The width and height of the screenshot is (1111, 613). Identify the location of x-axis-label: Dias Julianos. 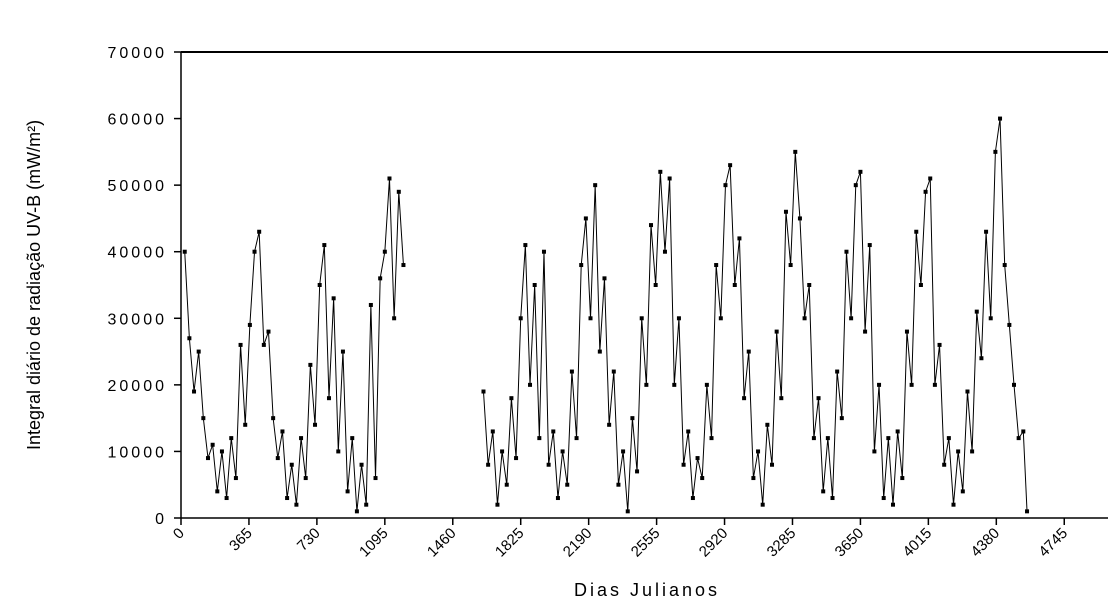
(647, 590).